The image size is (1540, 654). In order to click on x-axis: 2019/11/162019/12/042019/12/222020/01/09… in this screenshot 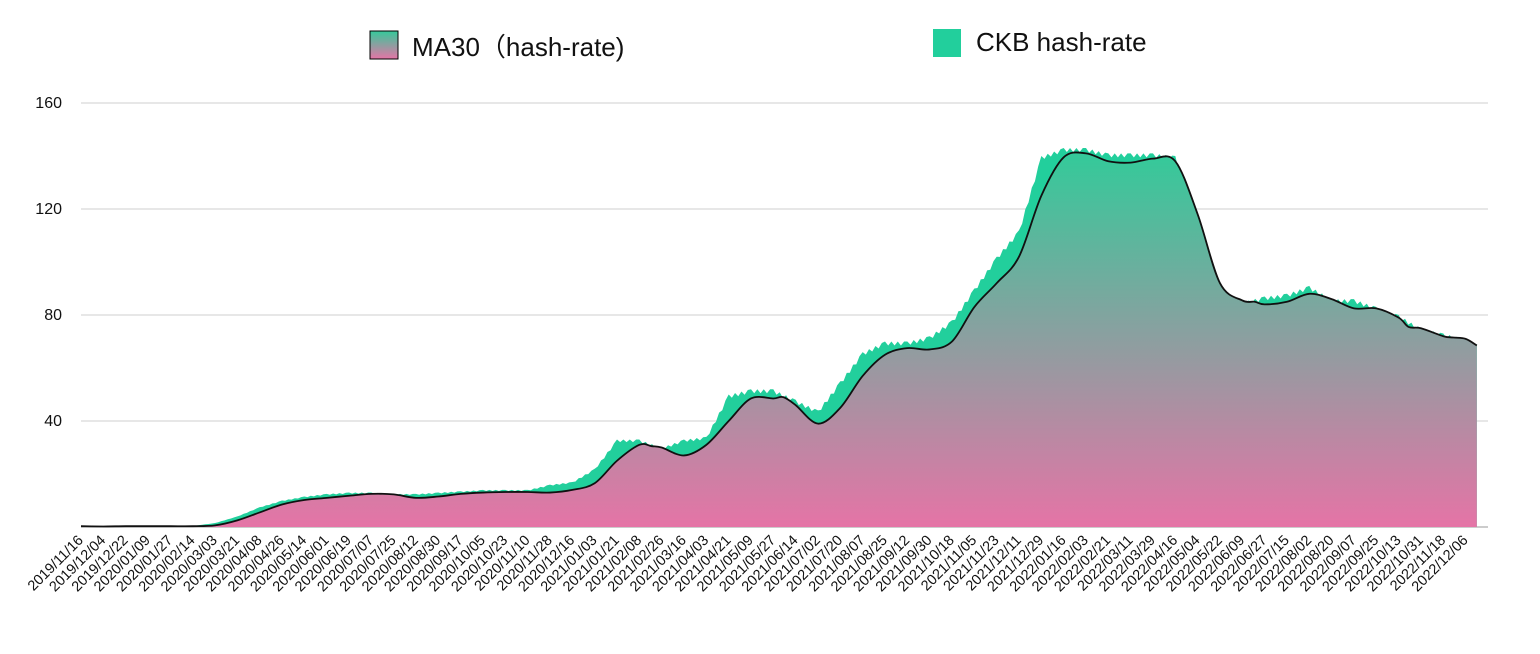, I will do `click(748, 564)`.